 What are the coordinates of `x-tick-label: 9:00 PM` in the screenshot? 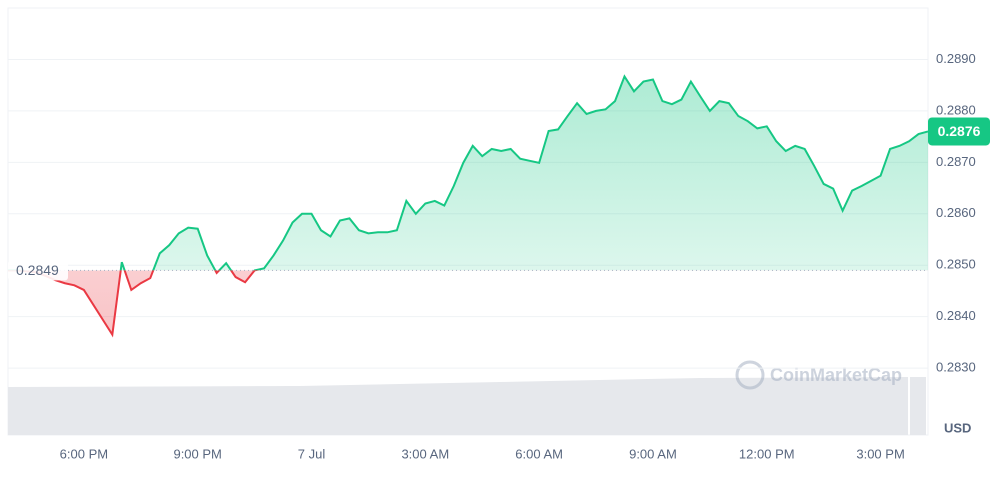 It's located at (197, 453).